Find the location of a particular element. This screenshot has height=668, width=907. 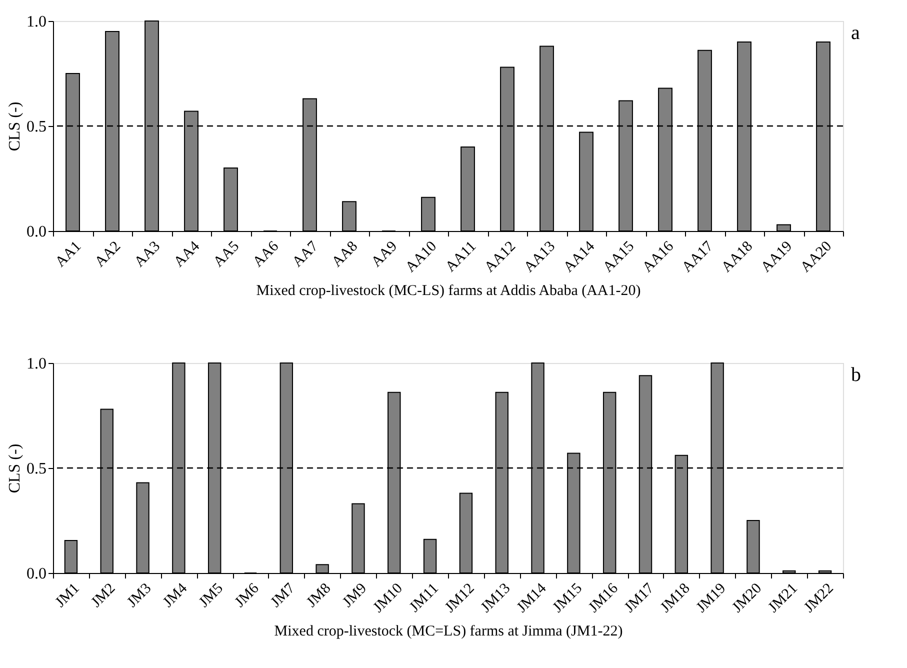

x-tick-label: JM3 is located at coordinates (139, 595).